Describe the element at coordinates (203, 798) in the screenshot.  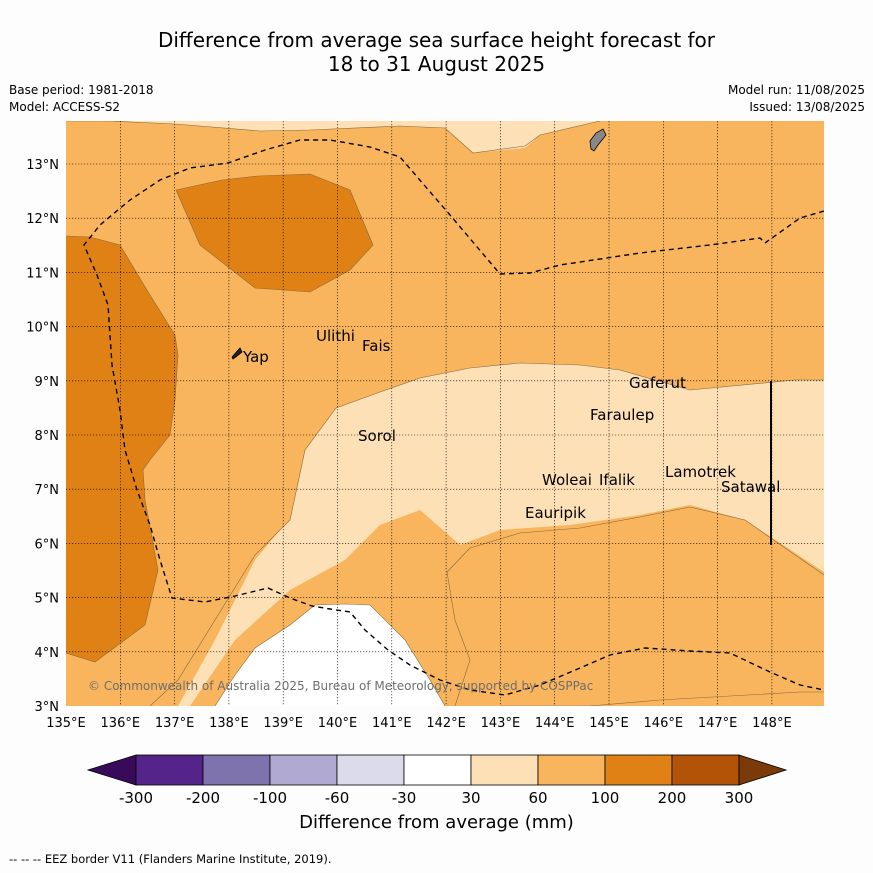
I see `colorbar-tick-label: -200` at that location.